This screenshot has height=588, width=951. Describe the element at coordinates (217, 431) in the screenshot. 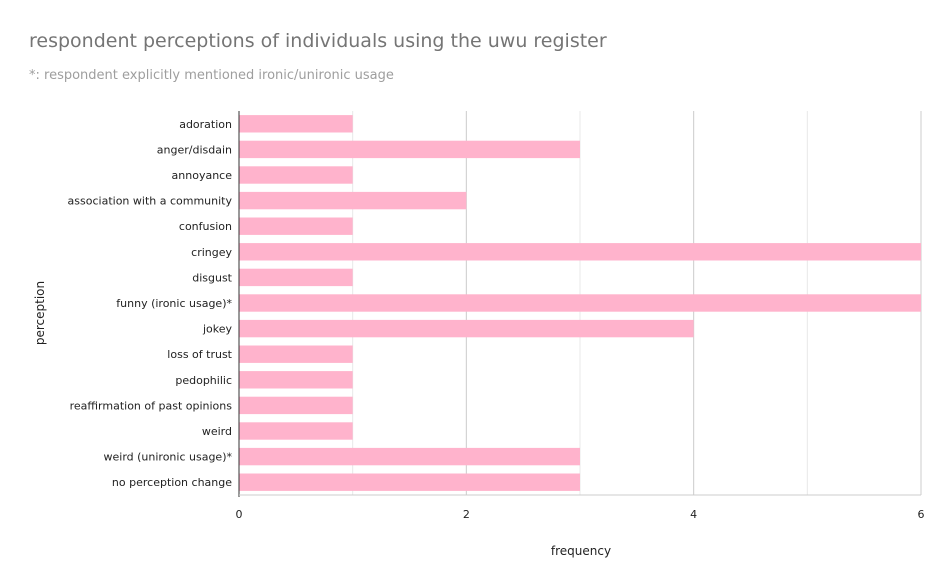

I see `category-label: weird` at that location.